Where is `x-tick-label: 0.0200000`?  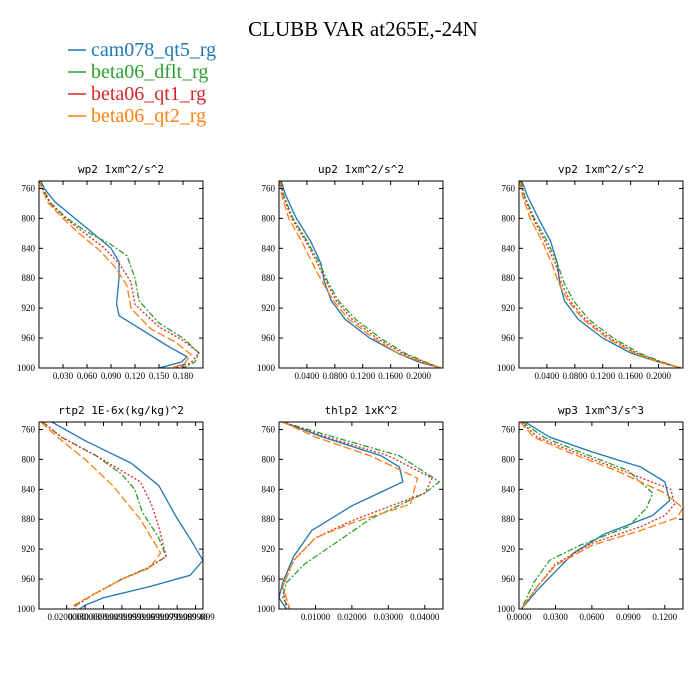
x-tick-label: 0.0200000 is located at coordinates (67, 617).